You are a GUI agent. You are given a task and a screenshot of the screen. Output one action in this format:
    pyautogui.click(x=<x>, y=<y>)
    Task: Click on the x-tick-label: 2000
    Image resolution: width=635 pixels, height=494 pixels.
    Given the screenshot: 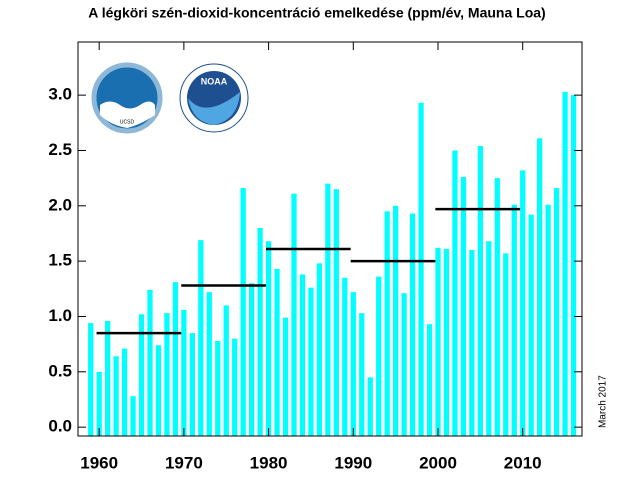 What is the action you would take?
    pyautogui.click(x=438, y=462)
    